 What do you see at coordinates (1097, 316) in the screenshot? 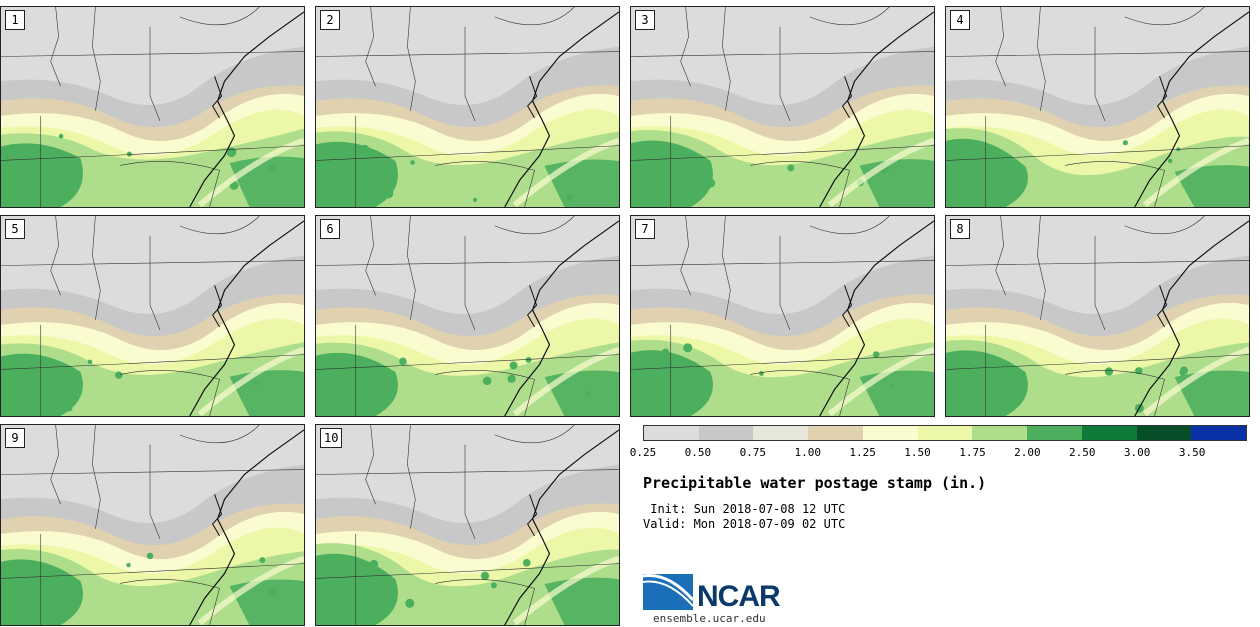
I see `member-panel: 8` at bounding box center [1097, 316].